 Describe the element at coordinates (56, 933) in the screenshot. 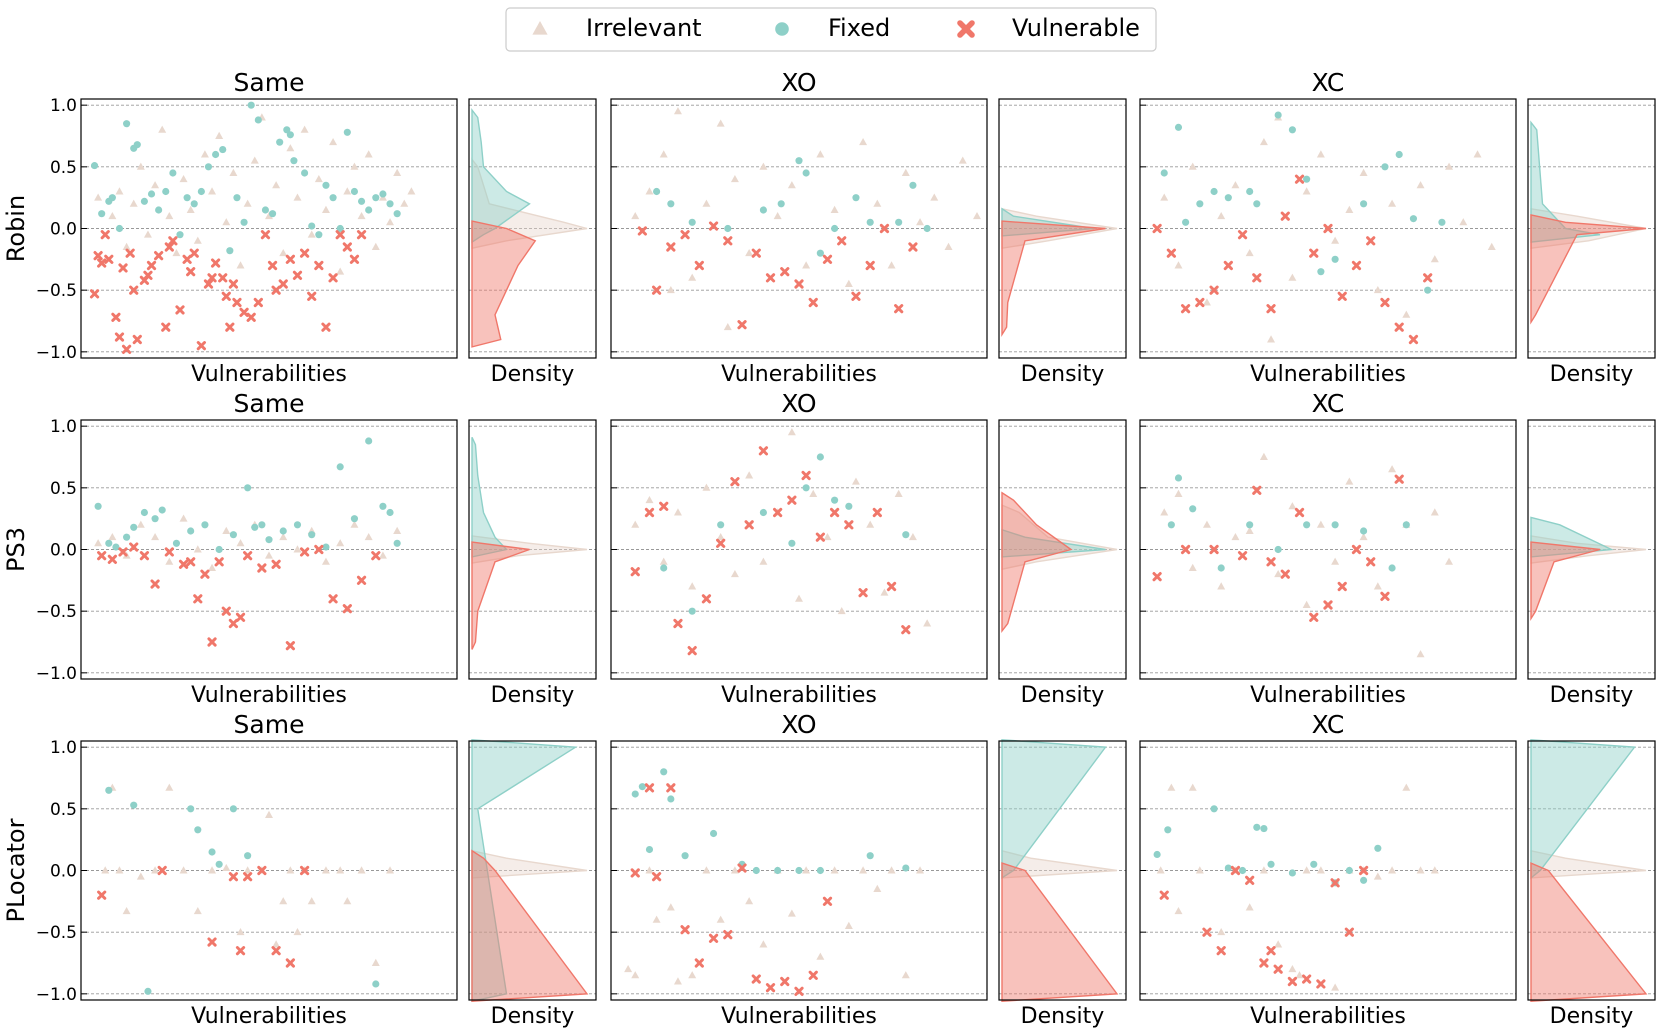

I see `y-tick-label: −0.5` at that location.